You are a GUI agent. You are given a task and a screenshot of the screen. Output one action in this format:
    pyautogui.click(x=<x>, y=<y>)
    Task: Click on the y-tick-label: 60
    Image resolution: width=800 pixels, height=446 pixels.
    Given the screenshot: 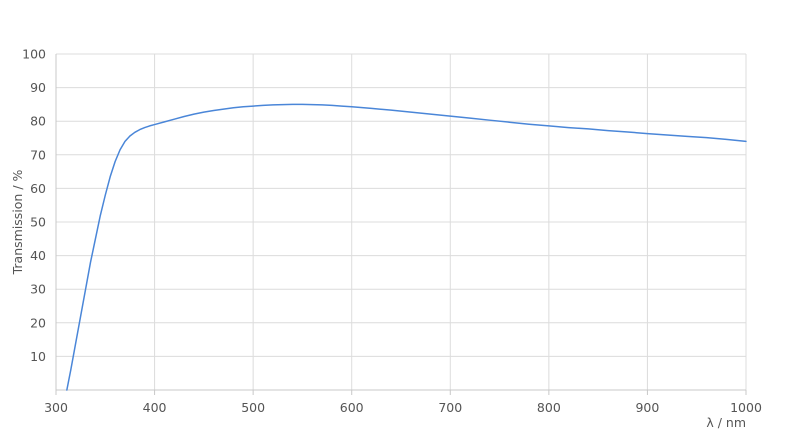 What is the action you would take?
    pyautogui.click(x=38, y=188)
    